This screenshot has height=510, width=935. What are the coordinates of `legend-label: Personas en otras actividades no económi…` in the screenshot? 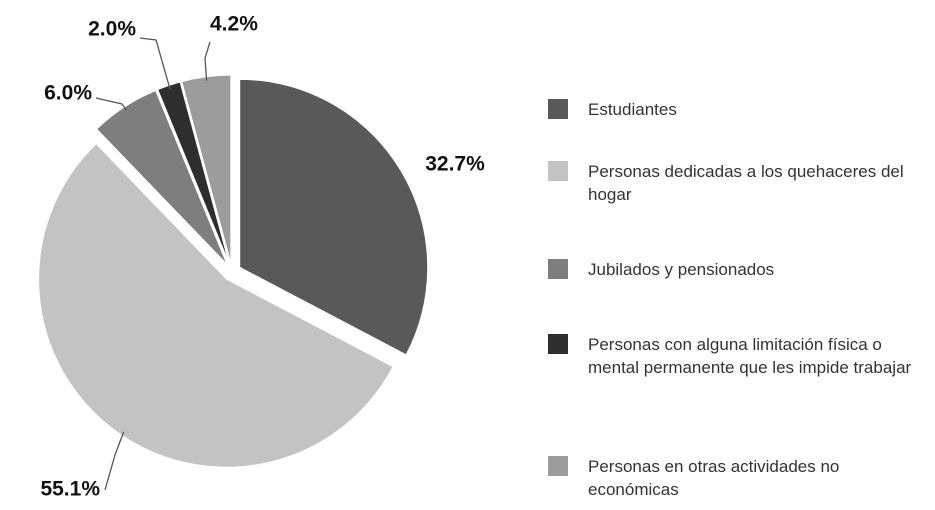 It's located at (714, 478).